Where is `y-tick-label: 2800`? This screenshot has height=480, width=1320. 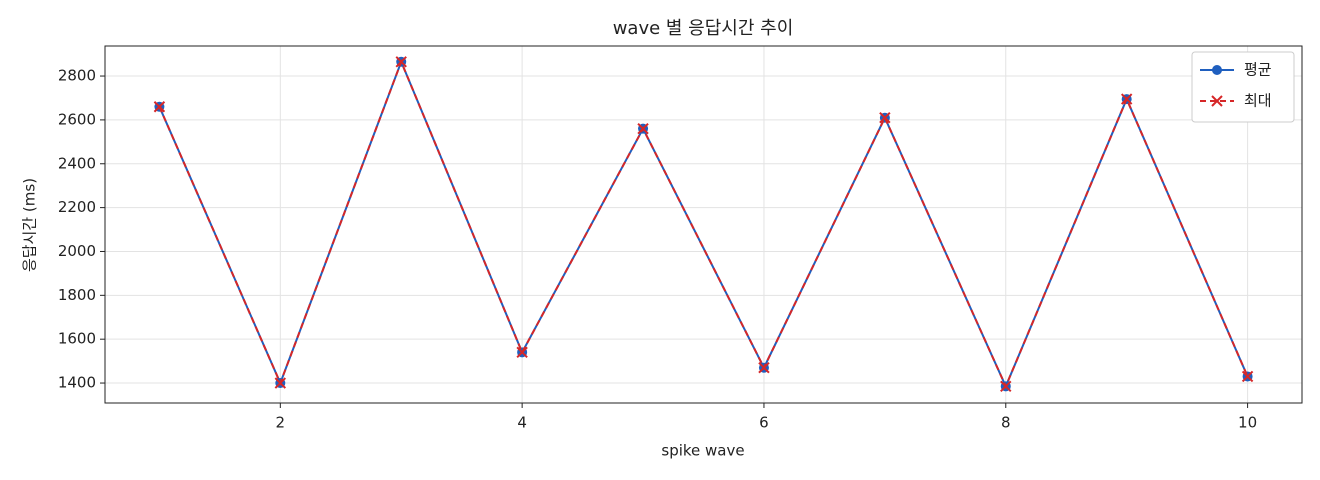
y-tick-label: 2800 is located at coordinates (77, 76).